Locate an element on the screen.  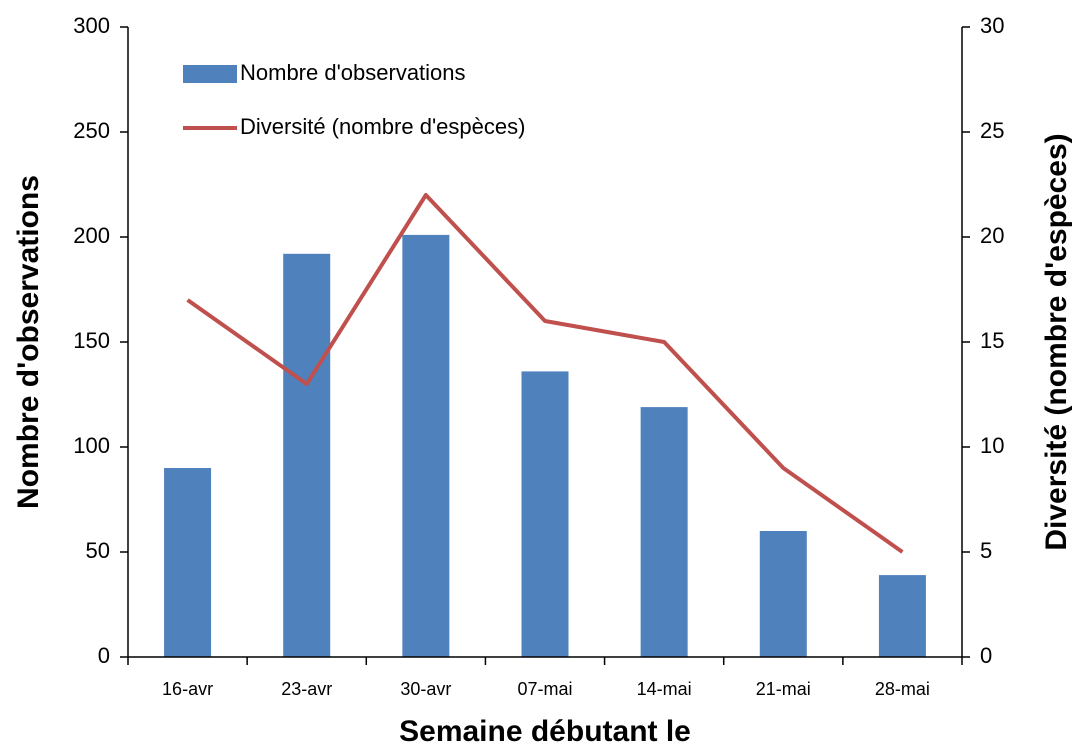
y-tick-label: 150 is located at coordinates (91, 340).